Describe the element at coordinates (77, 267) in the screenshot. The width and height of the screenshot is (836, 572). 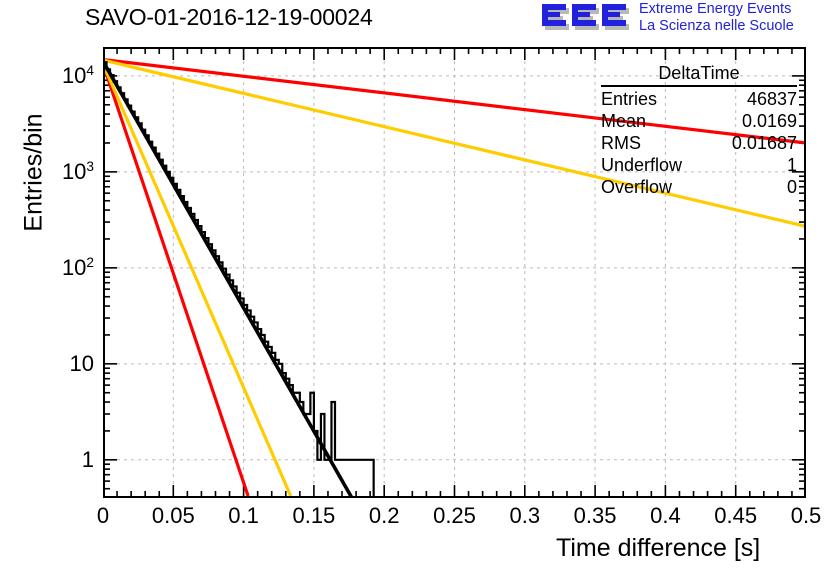
I see `y-tick-label: 10²` at that location.